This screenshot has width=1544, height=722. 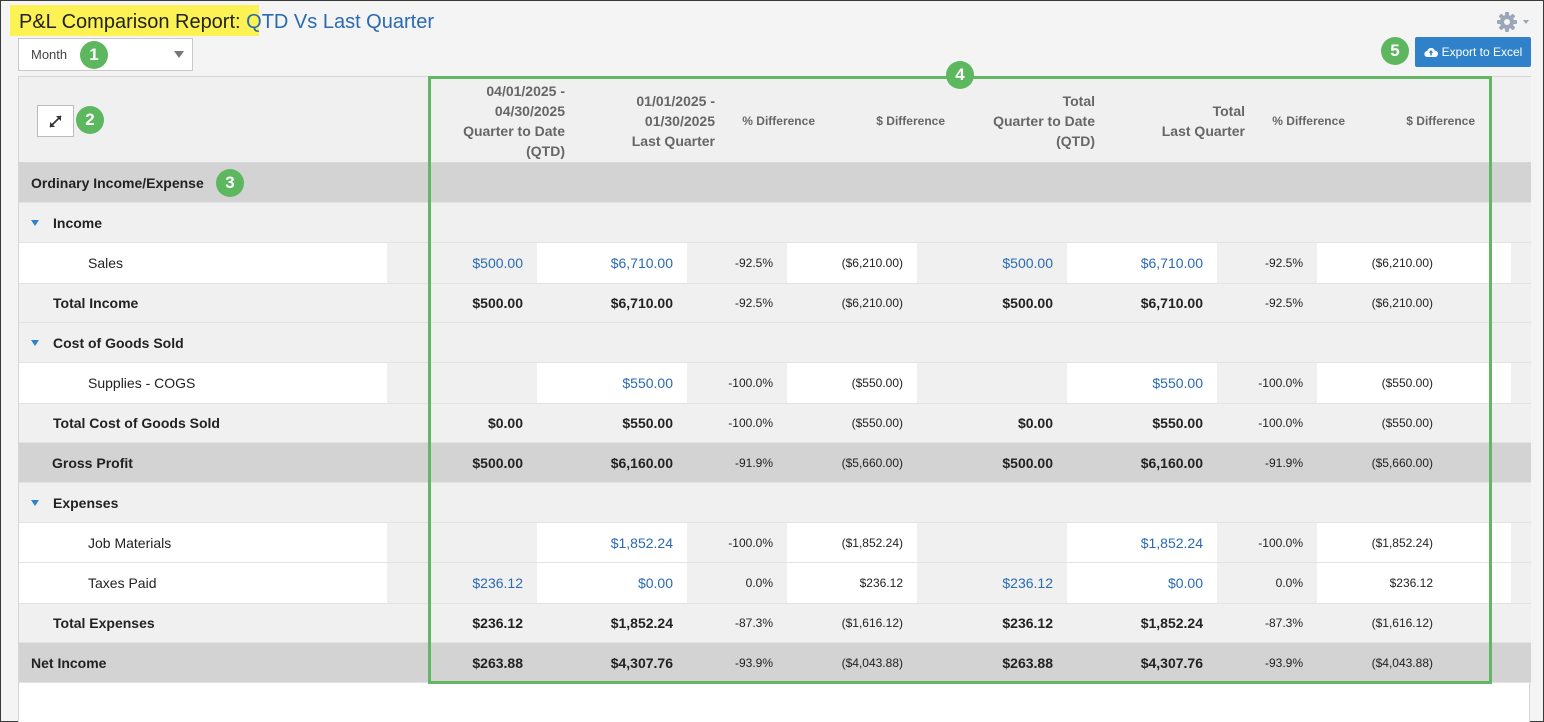 What do you see at coordinates (1165, 120) in the screenshot?
I see `column-header: Total Last Quarter` at bounding box center [1165, 120].